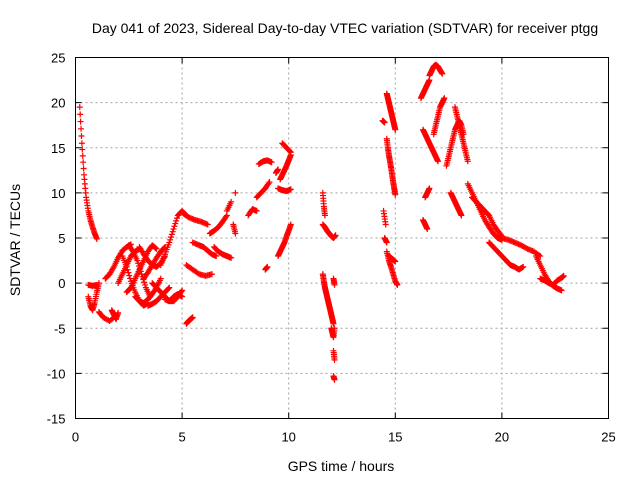 The width and height of the screenshot is (640, 480). Describe the element at coordinates (58, 193) in the screenshot. I see `y-tick-label: 10` at that location.